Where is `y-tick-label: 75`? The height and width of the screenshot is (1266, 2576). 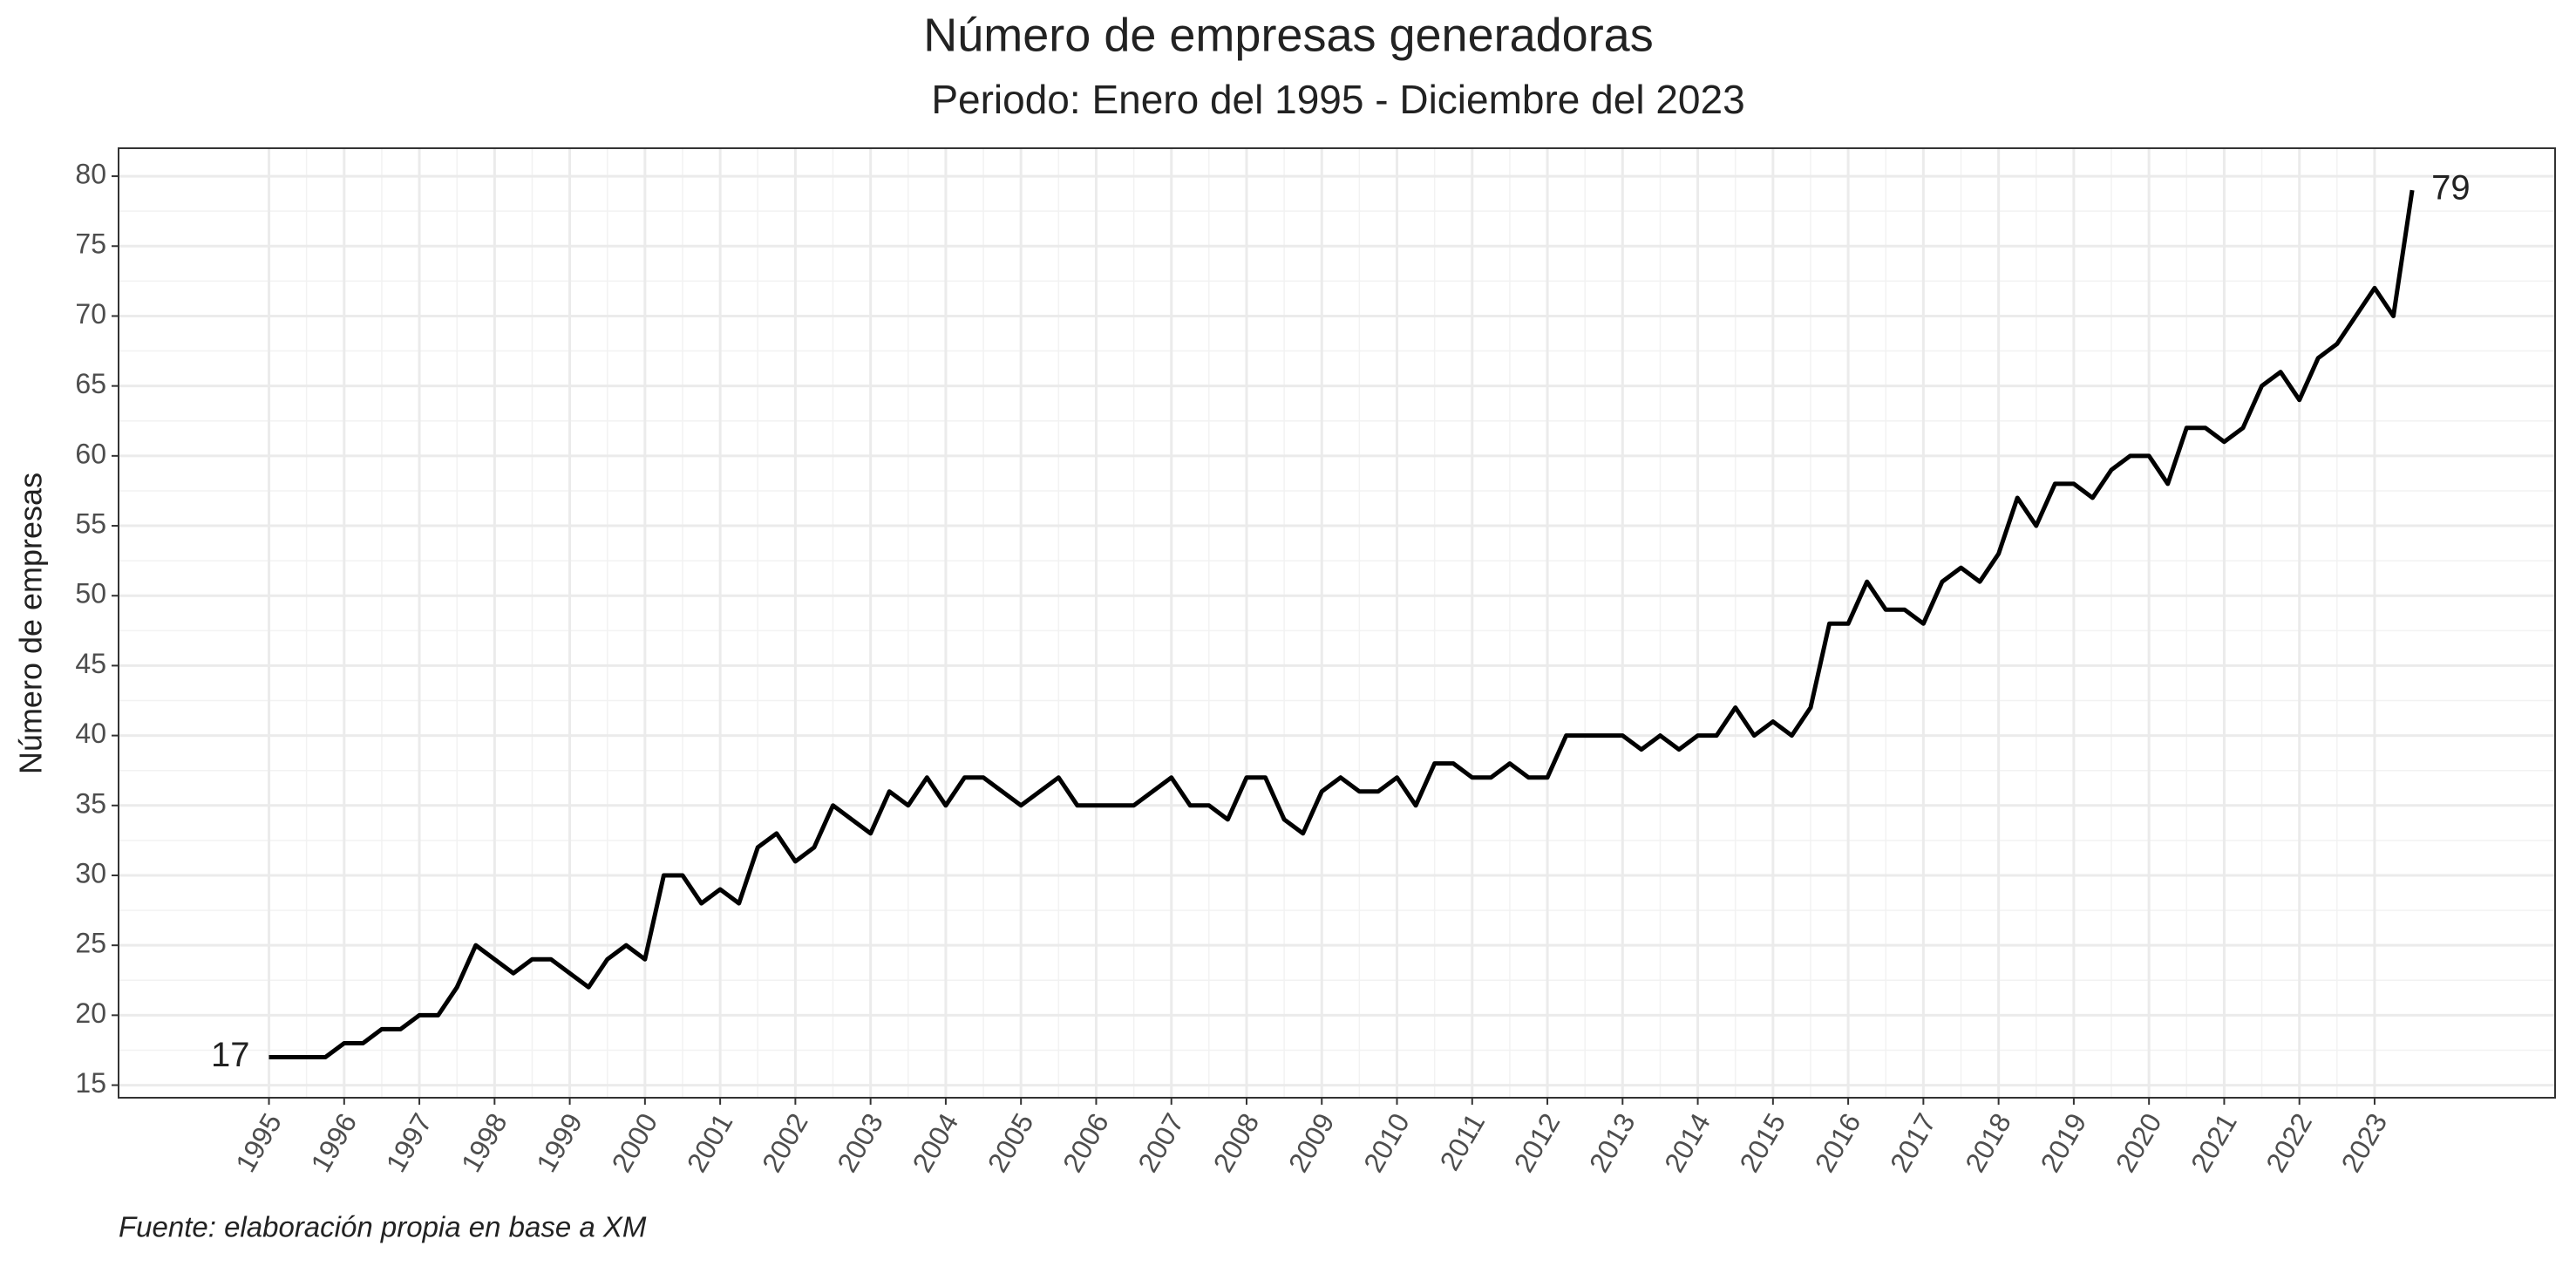 y-tick-label: 75 is located at coordinates (91, 244).